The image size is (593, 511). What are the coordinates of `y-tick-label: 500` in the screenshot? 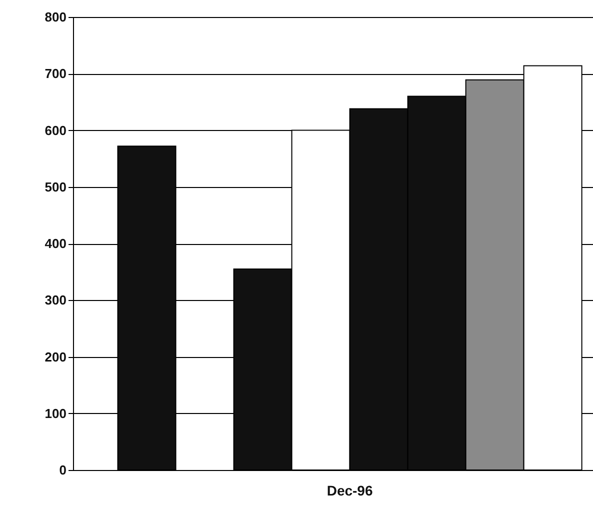 It's located at (55, 186).